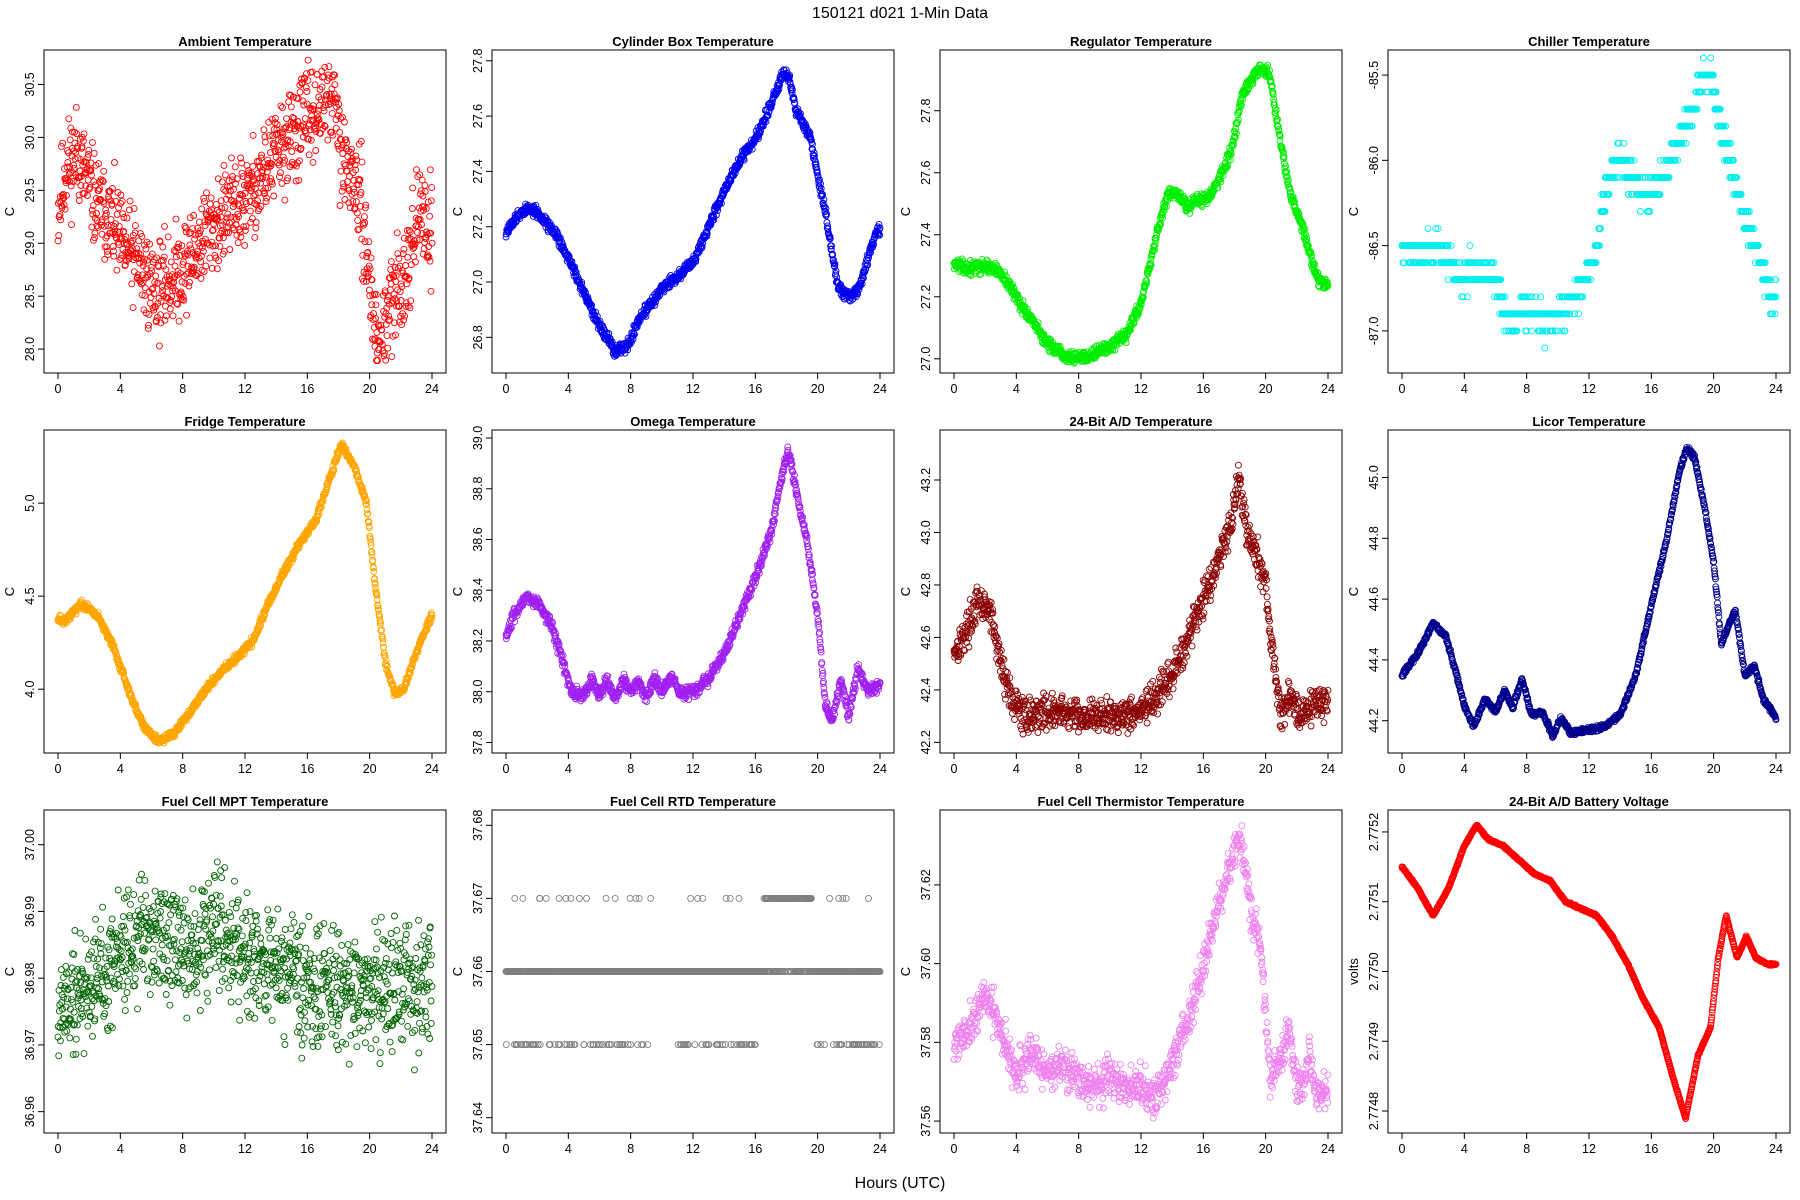 This screenshot has height=1200, width=1800. What do you see at coordinates (307, 769) in the screenshot?
I see `x-tick-label: 16` at bounding box center [307, 769].